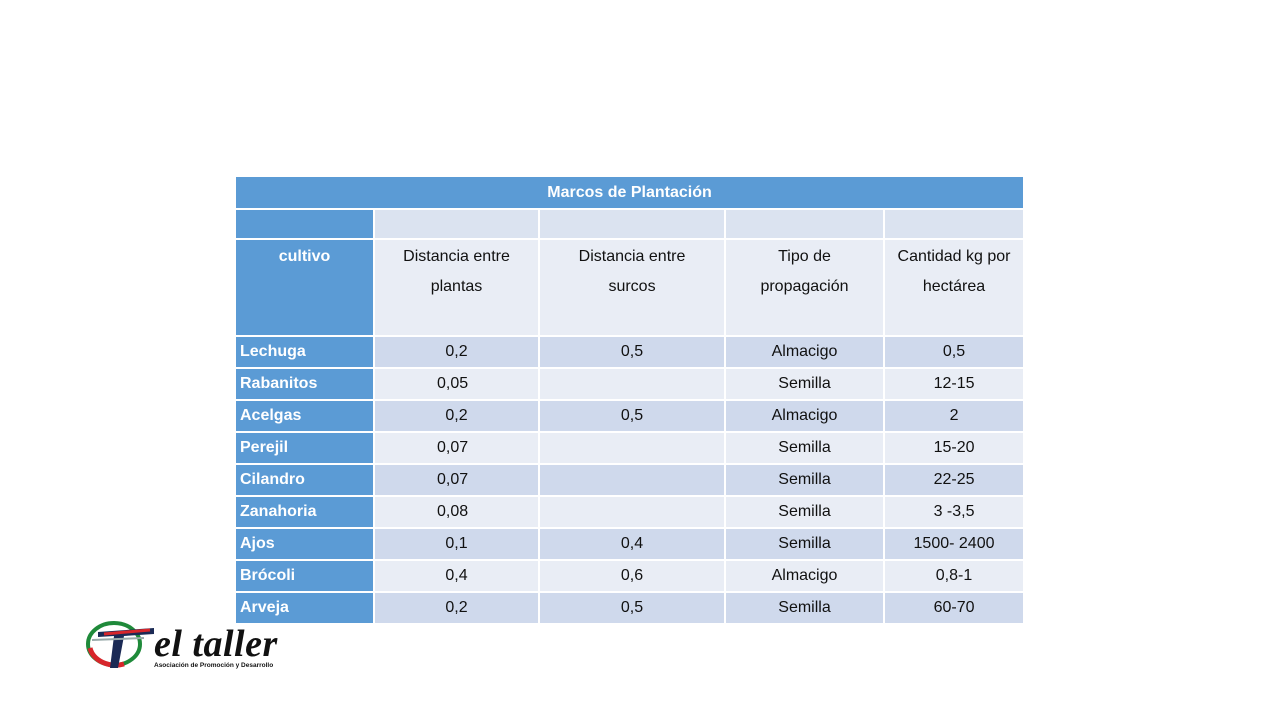 This screenshot has height=720, width=1280. Describe the element at coordinates (954, 545) in the screenshot. I see `cell-cantidad: 1500- 2400` at that location.